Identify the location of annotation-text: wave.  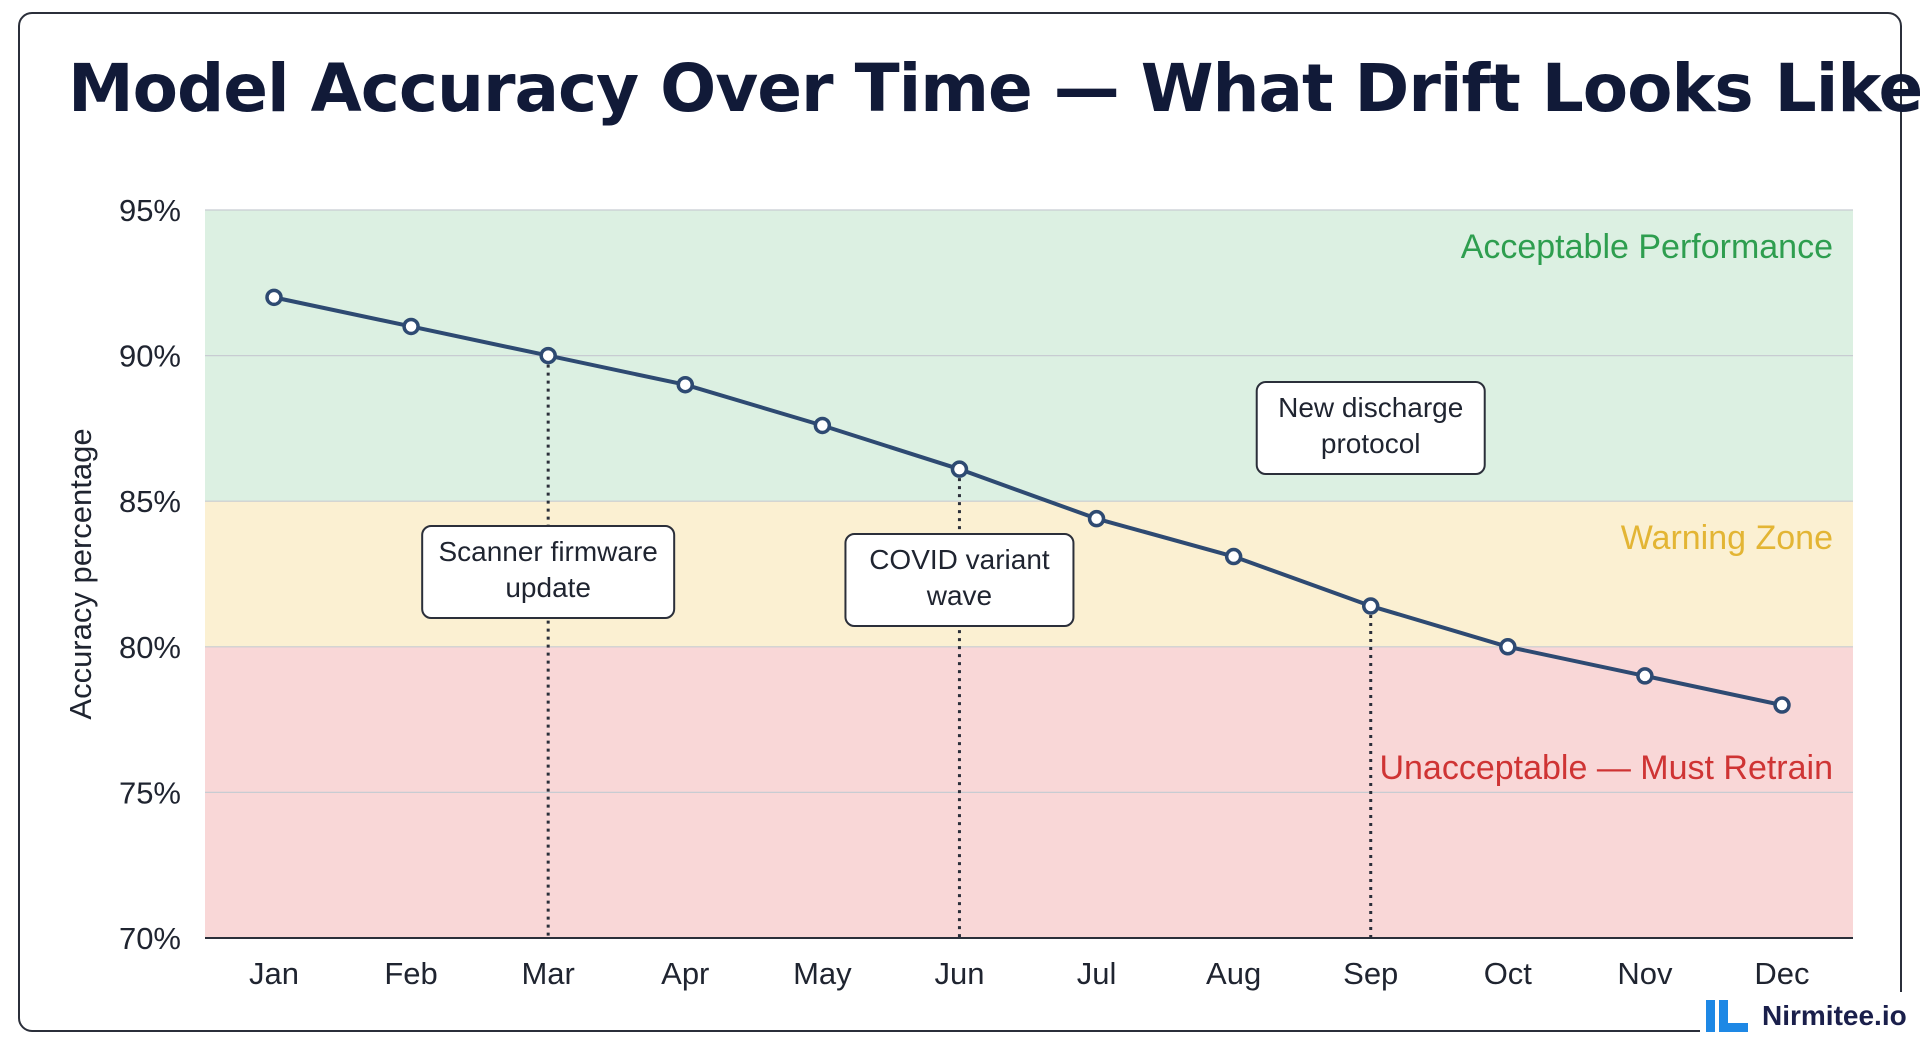
(959, 595).